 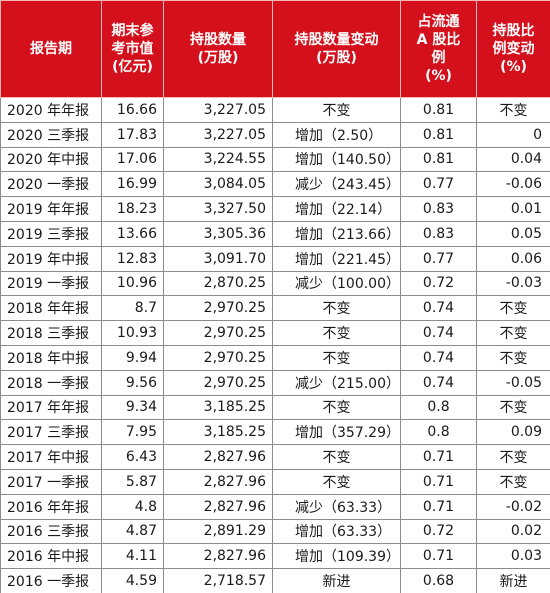 What do you see at coordinates (132, 333) in the screenshot?
I see `market-value-cell: 10.93` at bounding box center [132, 333].